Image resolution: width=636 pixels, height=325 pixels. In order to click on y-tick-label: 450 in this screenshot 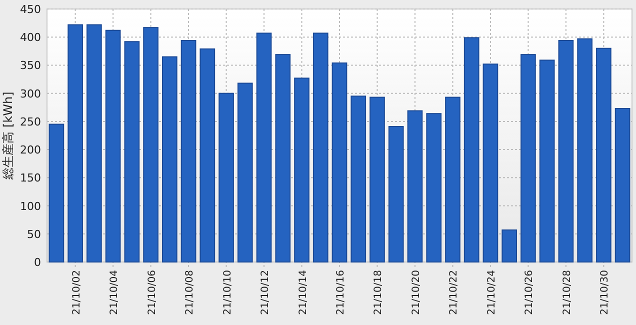, I will do `click(30, 9)`.